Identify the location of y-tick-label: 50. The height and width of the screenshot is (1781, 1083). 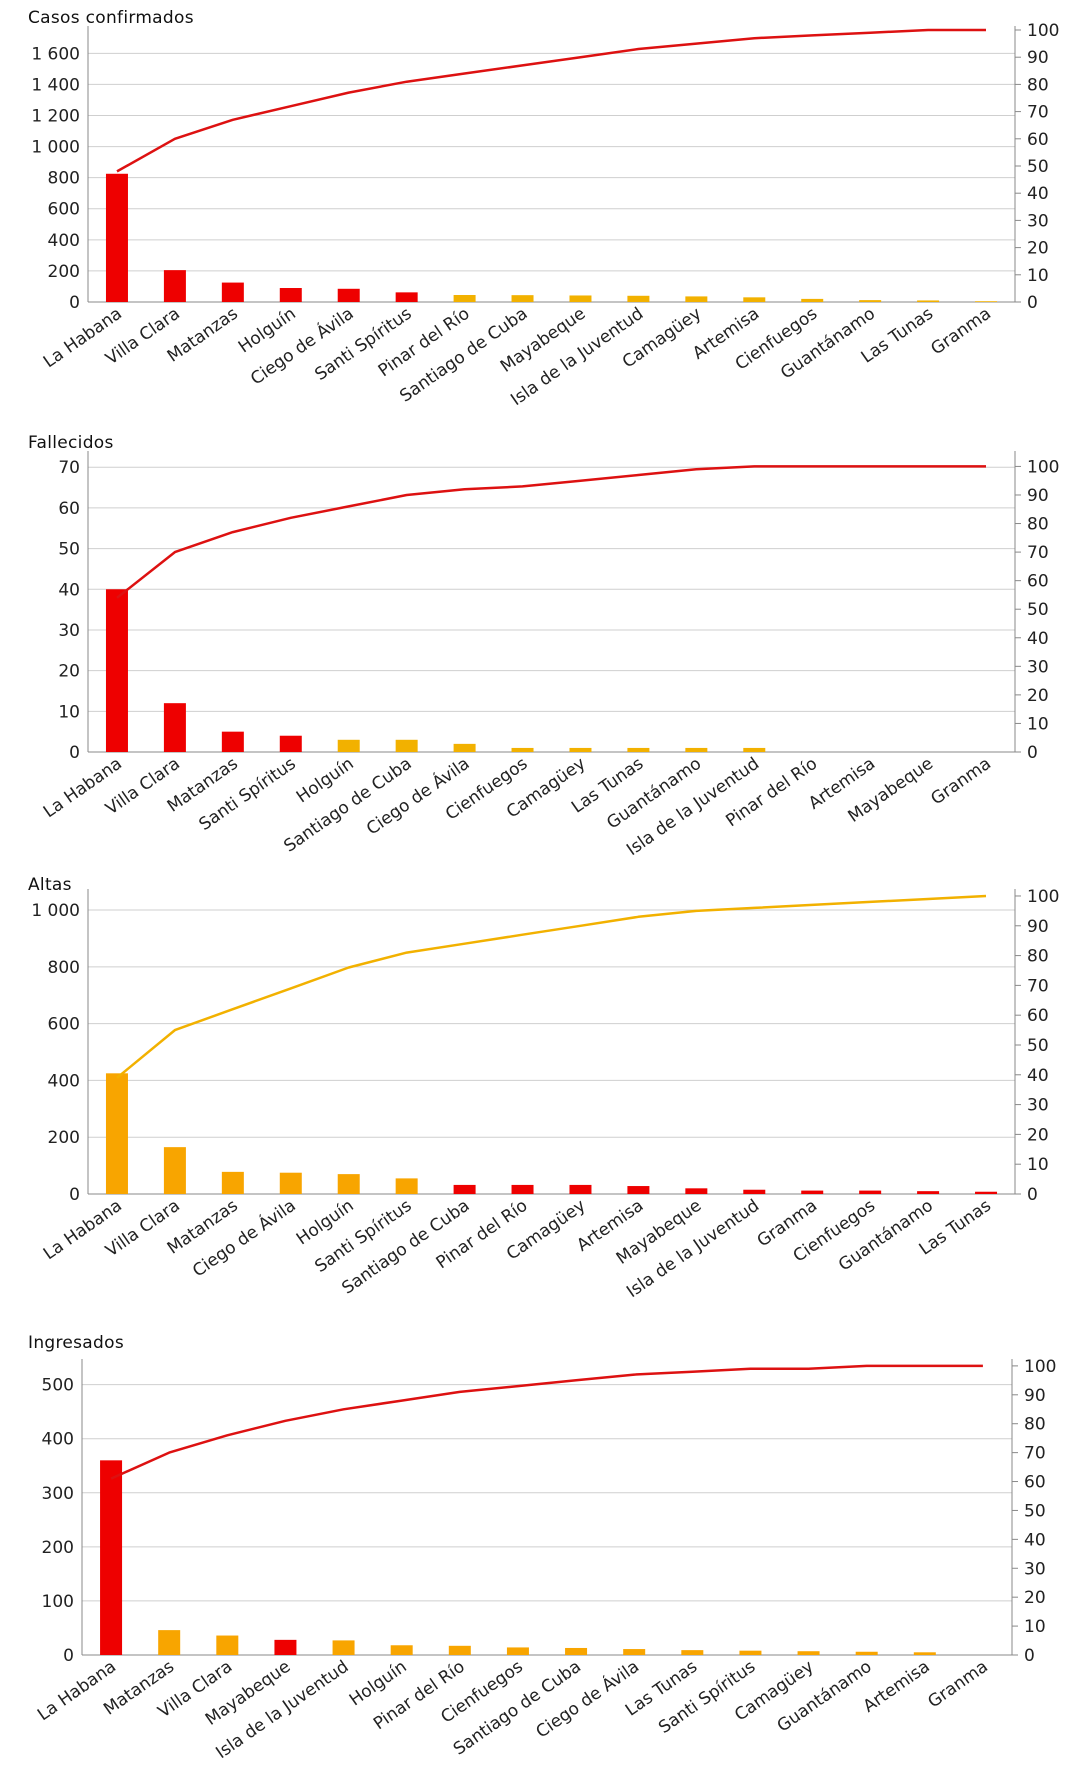
(69, 550).